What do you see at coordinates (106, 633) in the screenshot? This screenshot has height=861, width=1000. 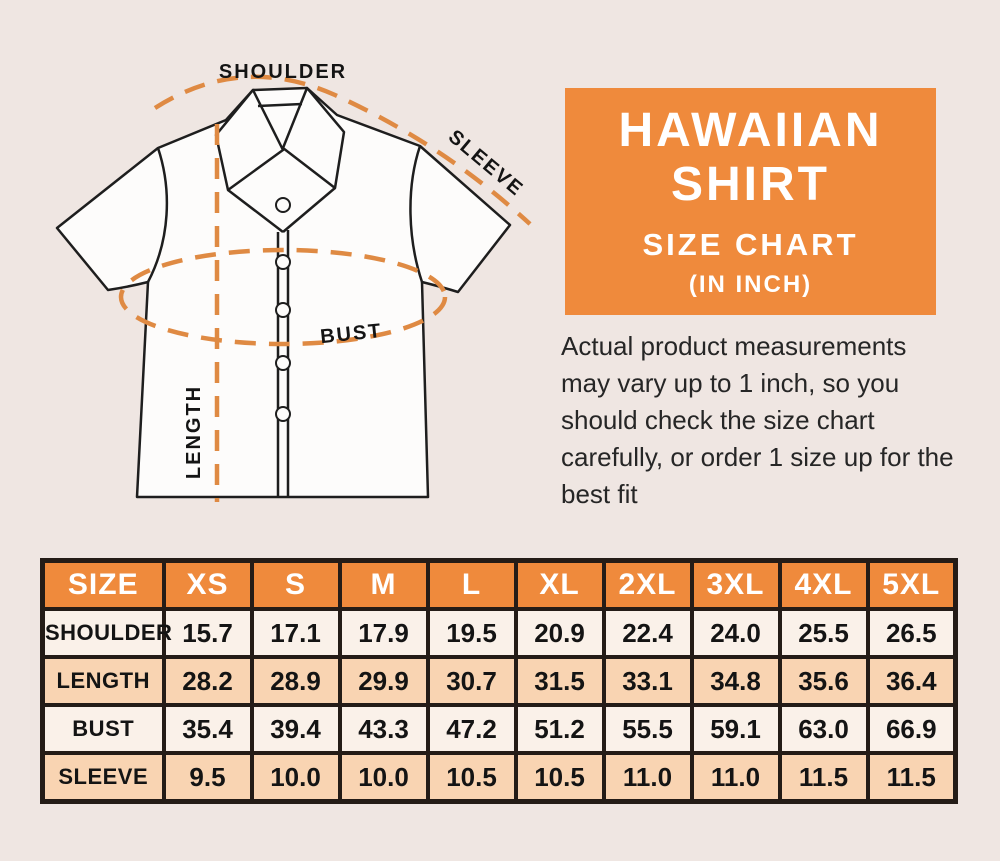 I see `row-label-shoulder: SHOULDER` at bounding box center [106, 633].